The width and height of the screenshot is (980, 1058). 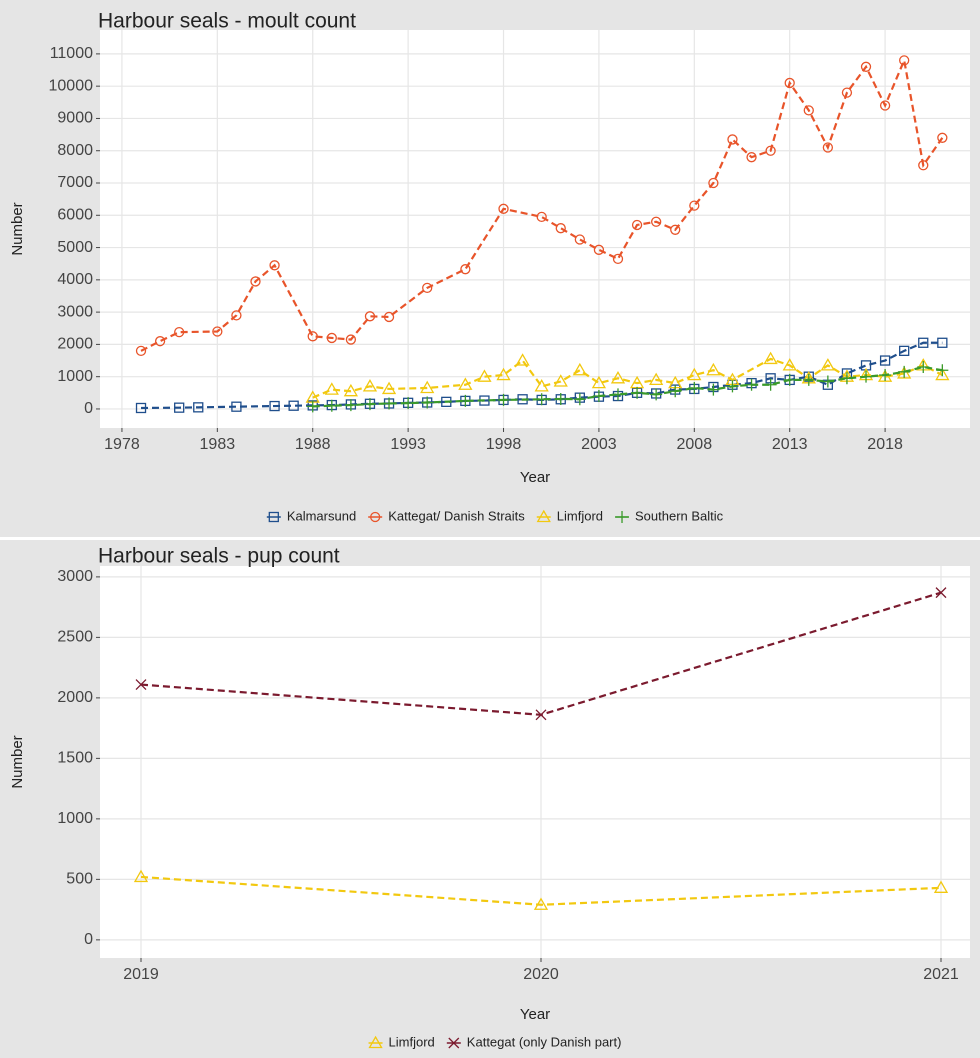 I want to click on x-tick-label: 1988, so click(x=313, y=444).